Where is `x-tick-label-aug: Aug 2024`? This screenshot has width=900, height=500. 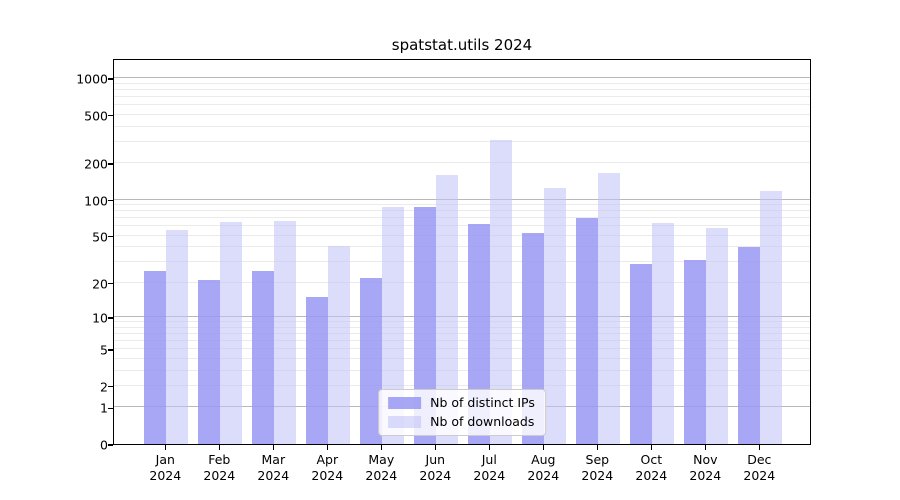 x-tick-label-aug: Aug 2024 is located at coordinates (543, 467).